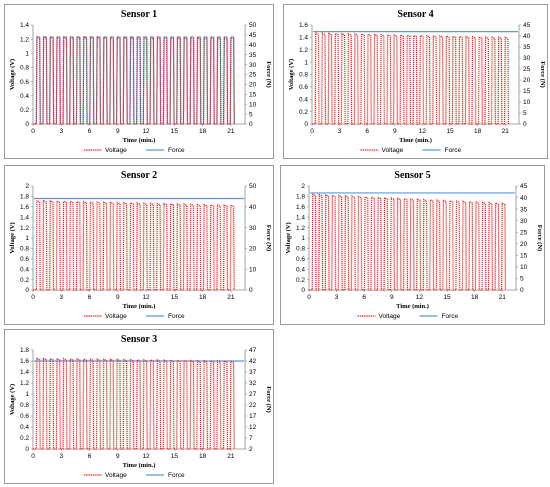 The width and height of the screenshot is (550, 487). I want to click on chart-title: Sensor 1, so click(139, 14).